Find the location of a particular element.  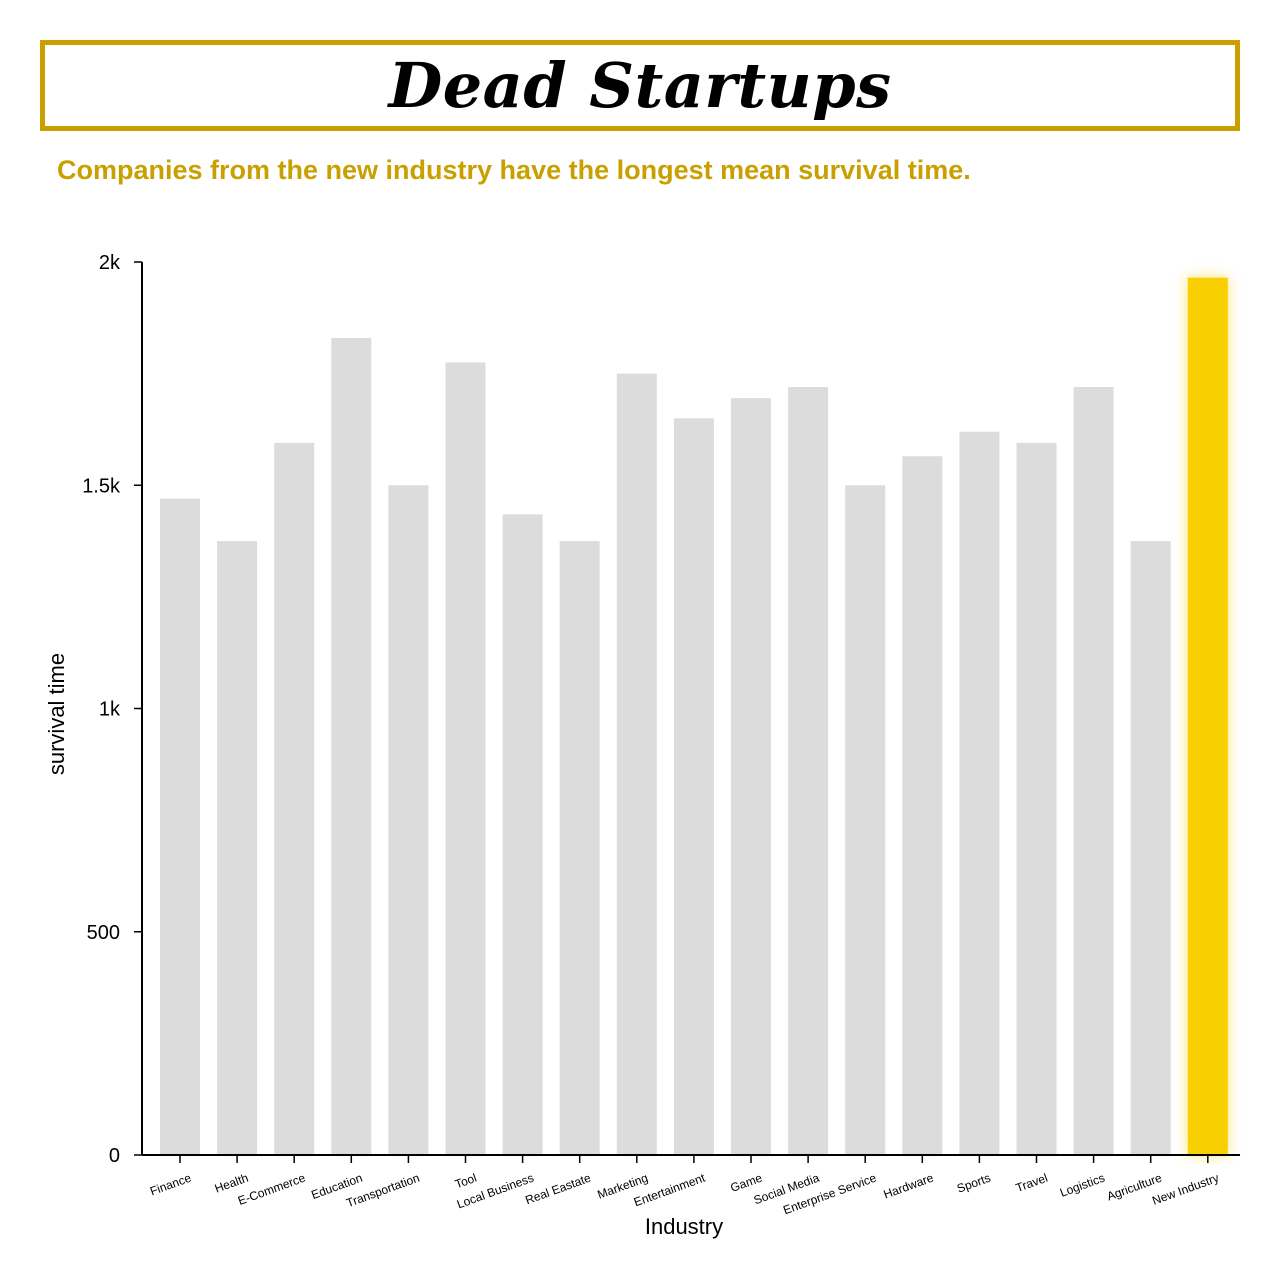

bar-real-eastate is located at coordinates (579, 848).